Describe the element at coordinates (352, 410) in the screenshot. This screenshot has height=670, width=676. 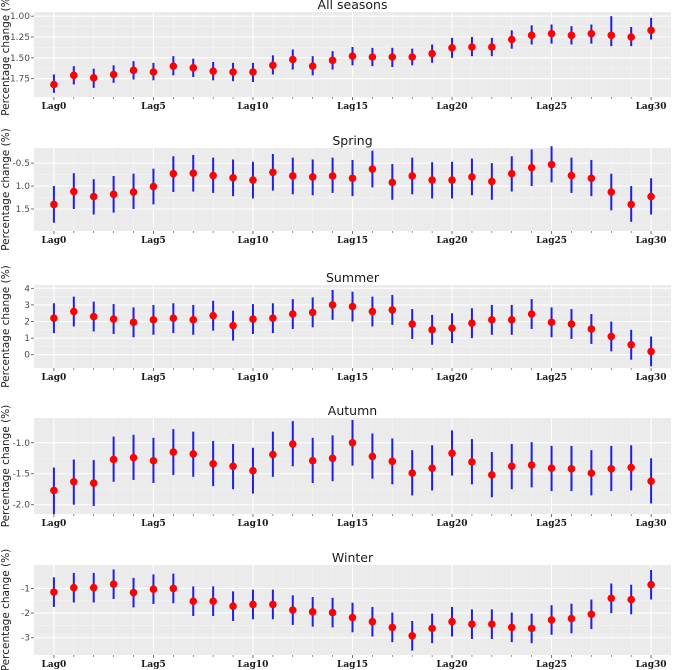
I see `panel-title: Autumn` at that location.